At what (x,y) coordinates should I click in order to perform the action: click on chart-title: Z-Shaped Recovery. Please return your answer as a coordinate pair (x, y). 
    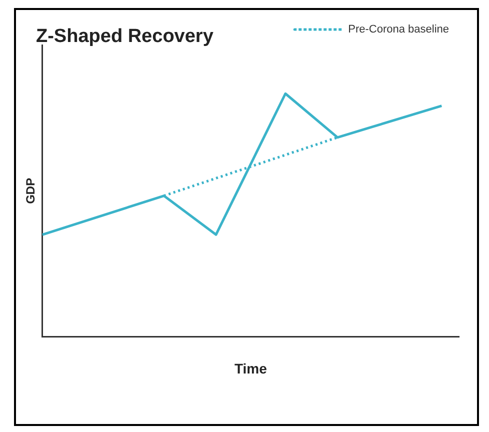
    Looking at the image, I should click on (125, 37).